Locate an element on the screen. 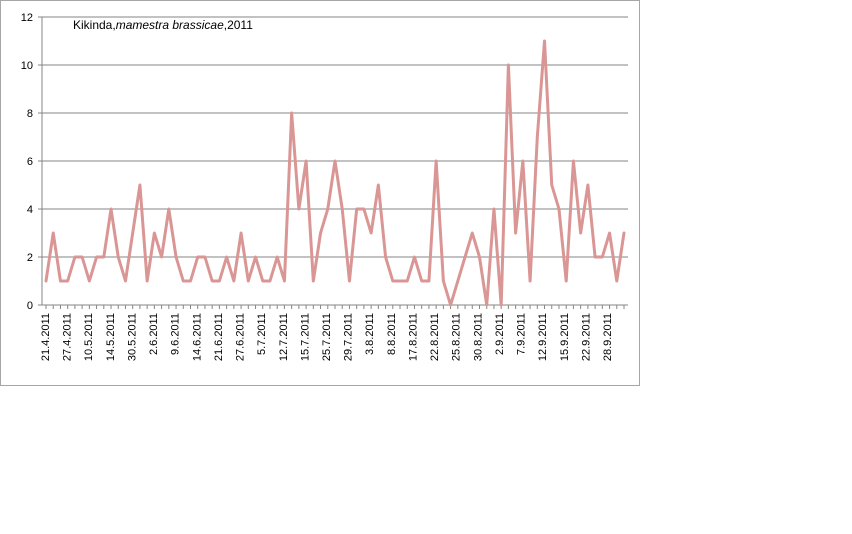  x-tick-label: 2.9.2011 is located at coordinates (500, 334).